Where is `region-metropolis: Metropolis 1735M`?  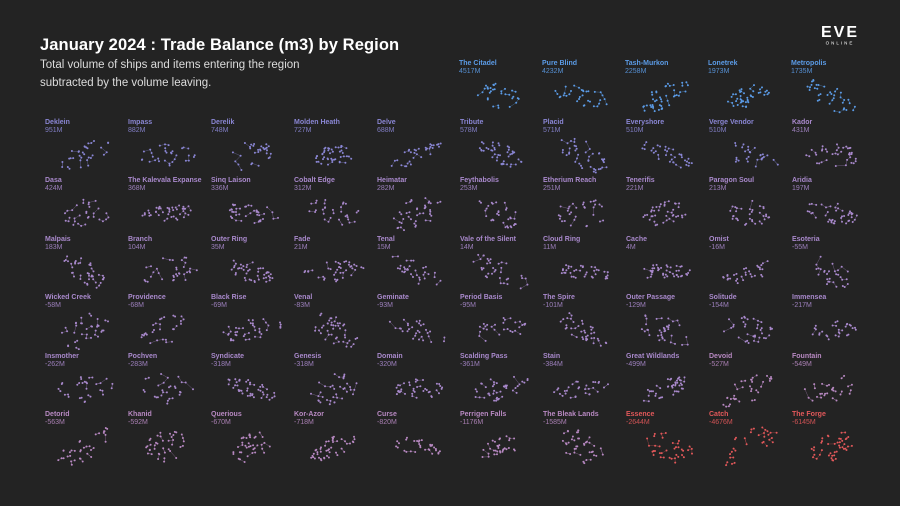 region-metropolis: Metropolis 1735M is located at coordinates (831, 88).